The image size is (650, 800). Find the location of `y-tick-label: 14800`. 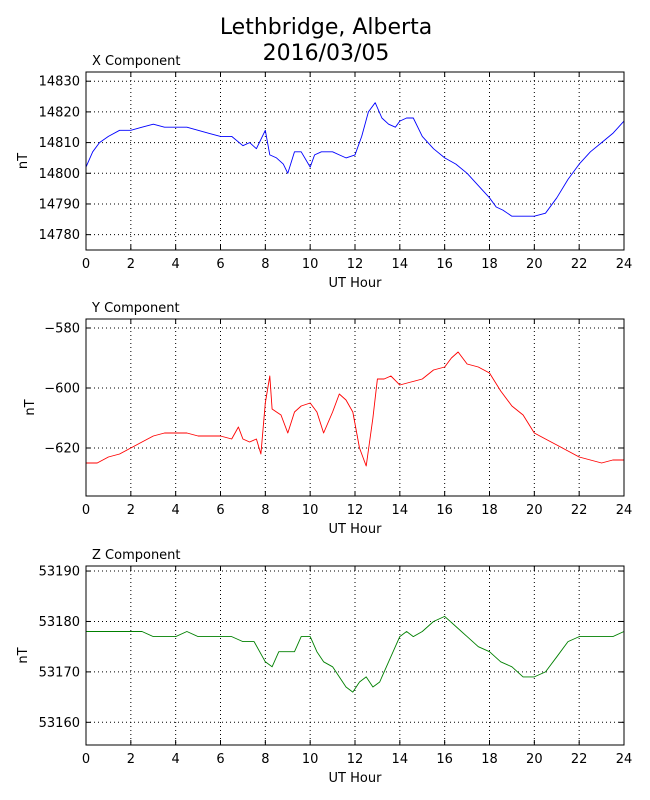

y-tick-label: 14800 is located at coordinates (59, 174).